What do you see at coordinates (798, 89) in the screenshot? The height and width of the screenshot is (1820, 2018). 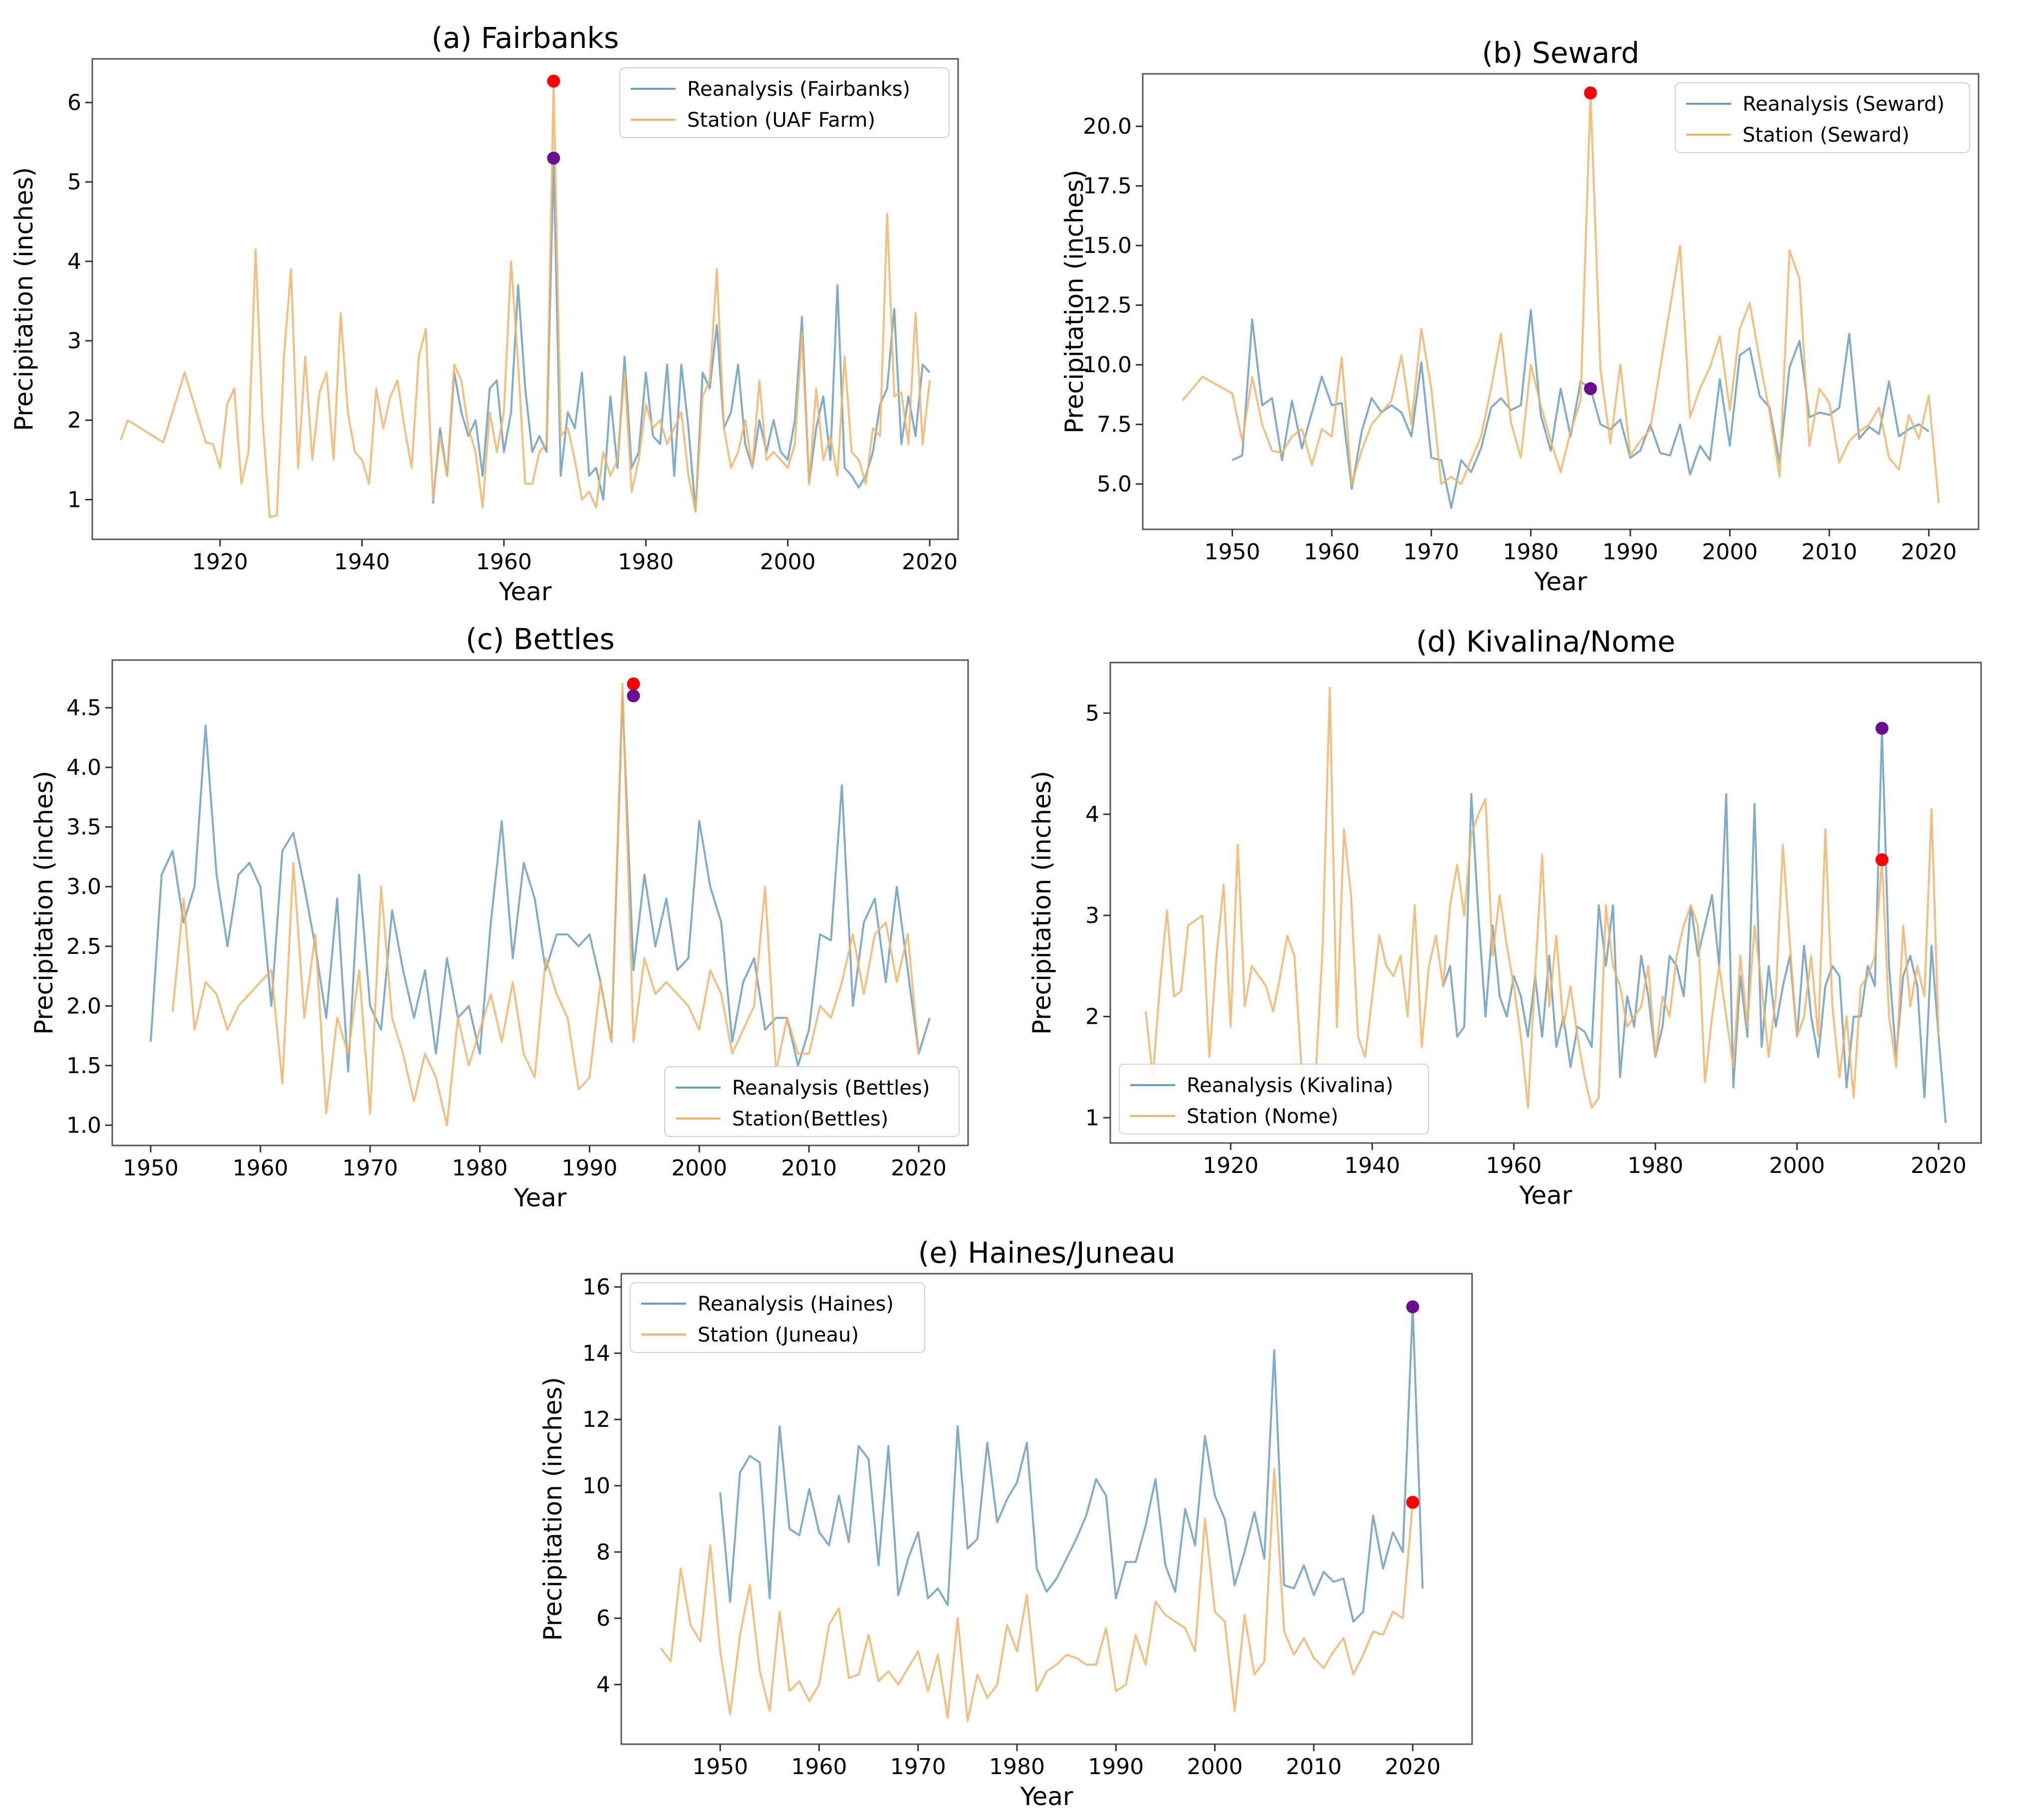 I see `legend-label: Reanalysis (Fairbanks)` at bounding box center [798, 89].